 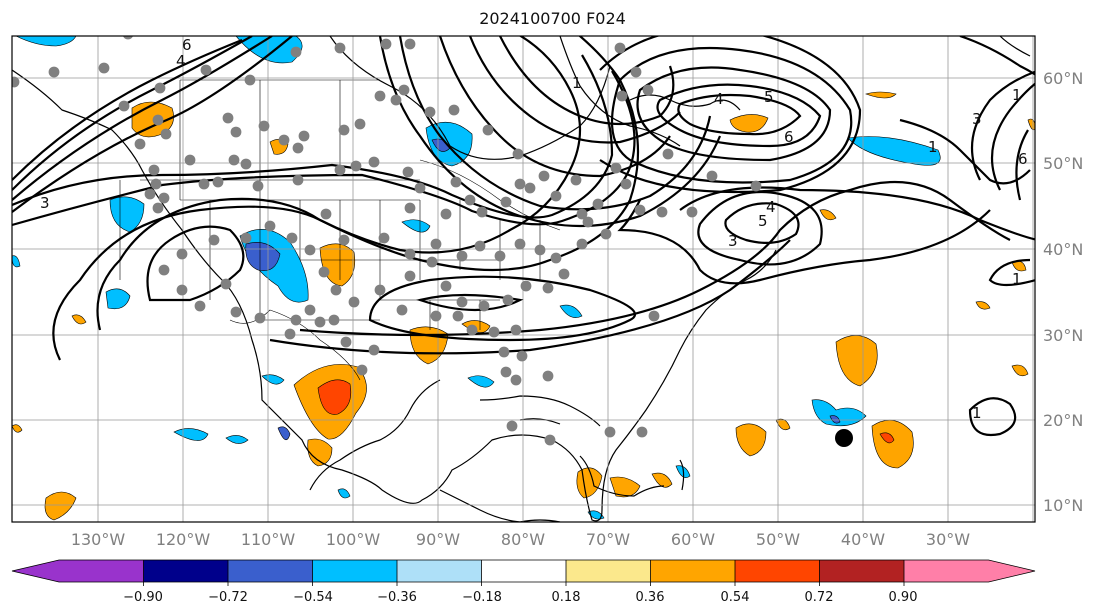 I want to click on lat-label: 50°N, so click(x=1063, y=163).